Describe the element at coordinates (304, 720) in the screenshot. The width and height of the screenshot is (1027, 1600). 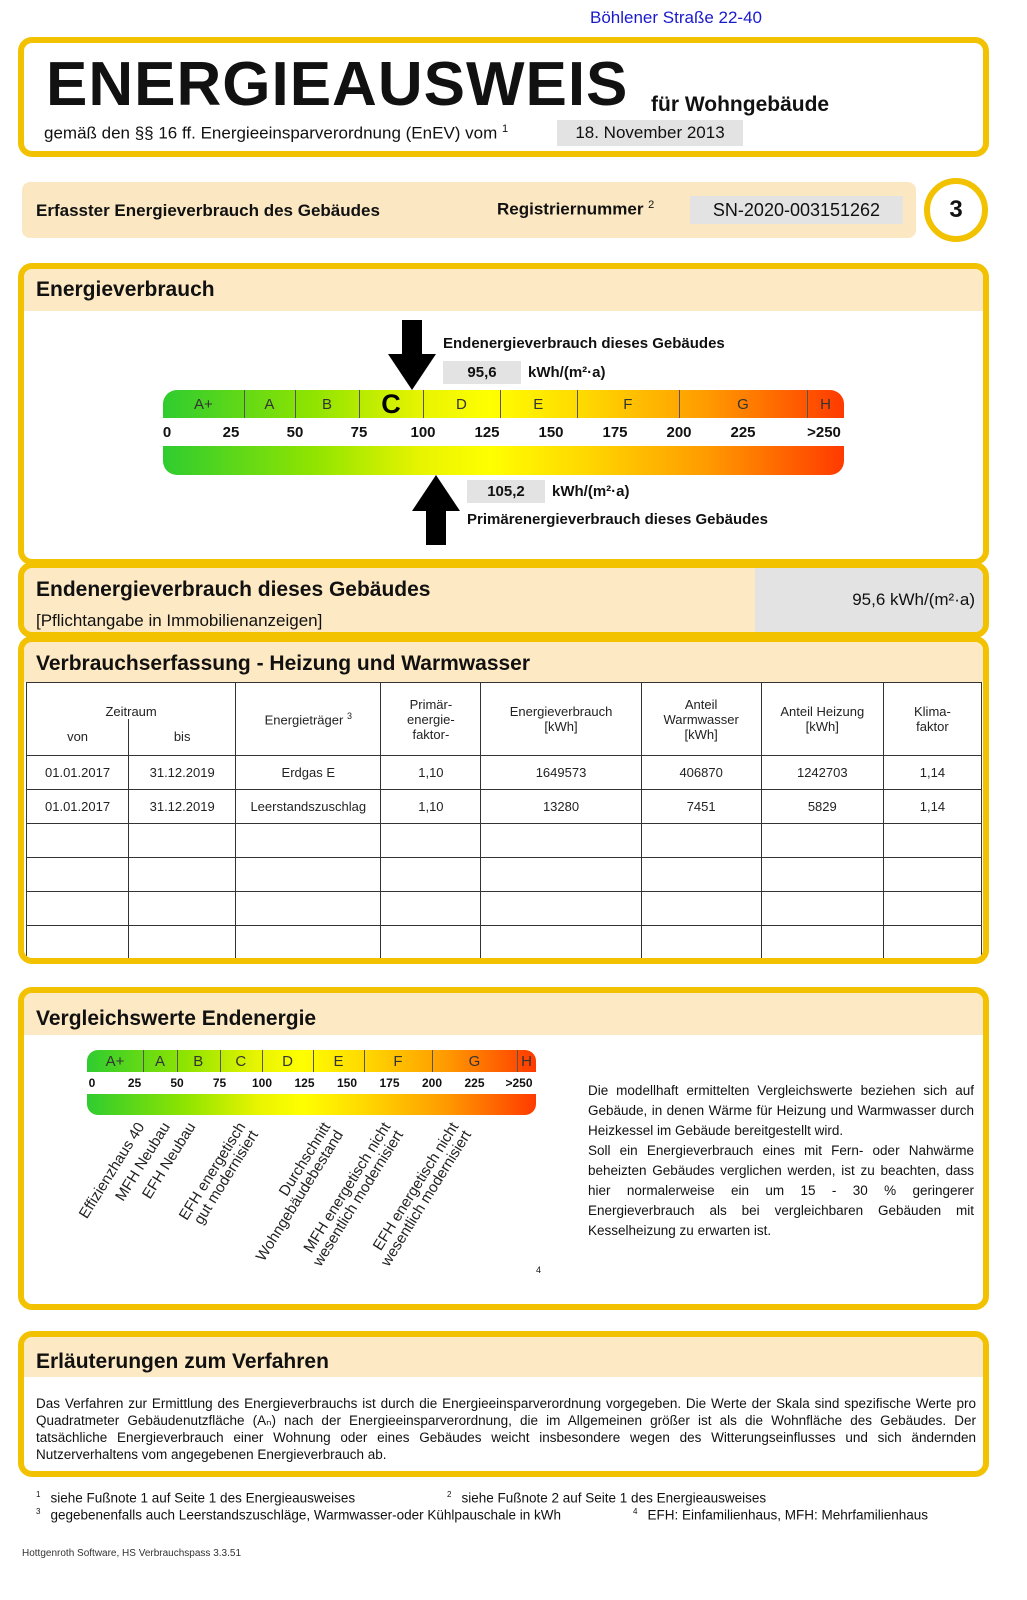
I see `header-energietraeger-text: Energieträger` at that location.